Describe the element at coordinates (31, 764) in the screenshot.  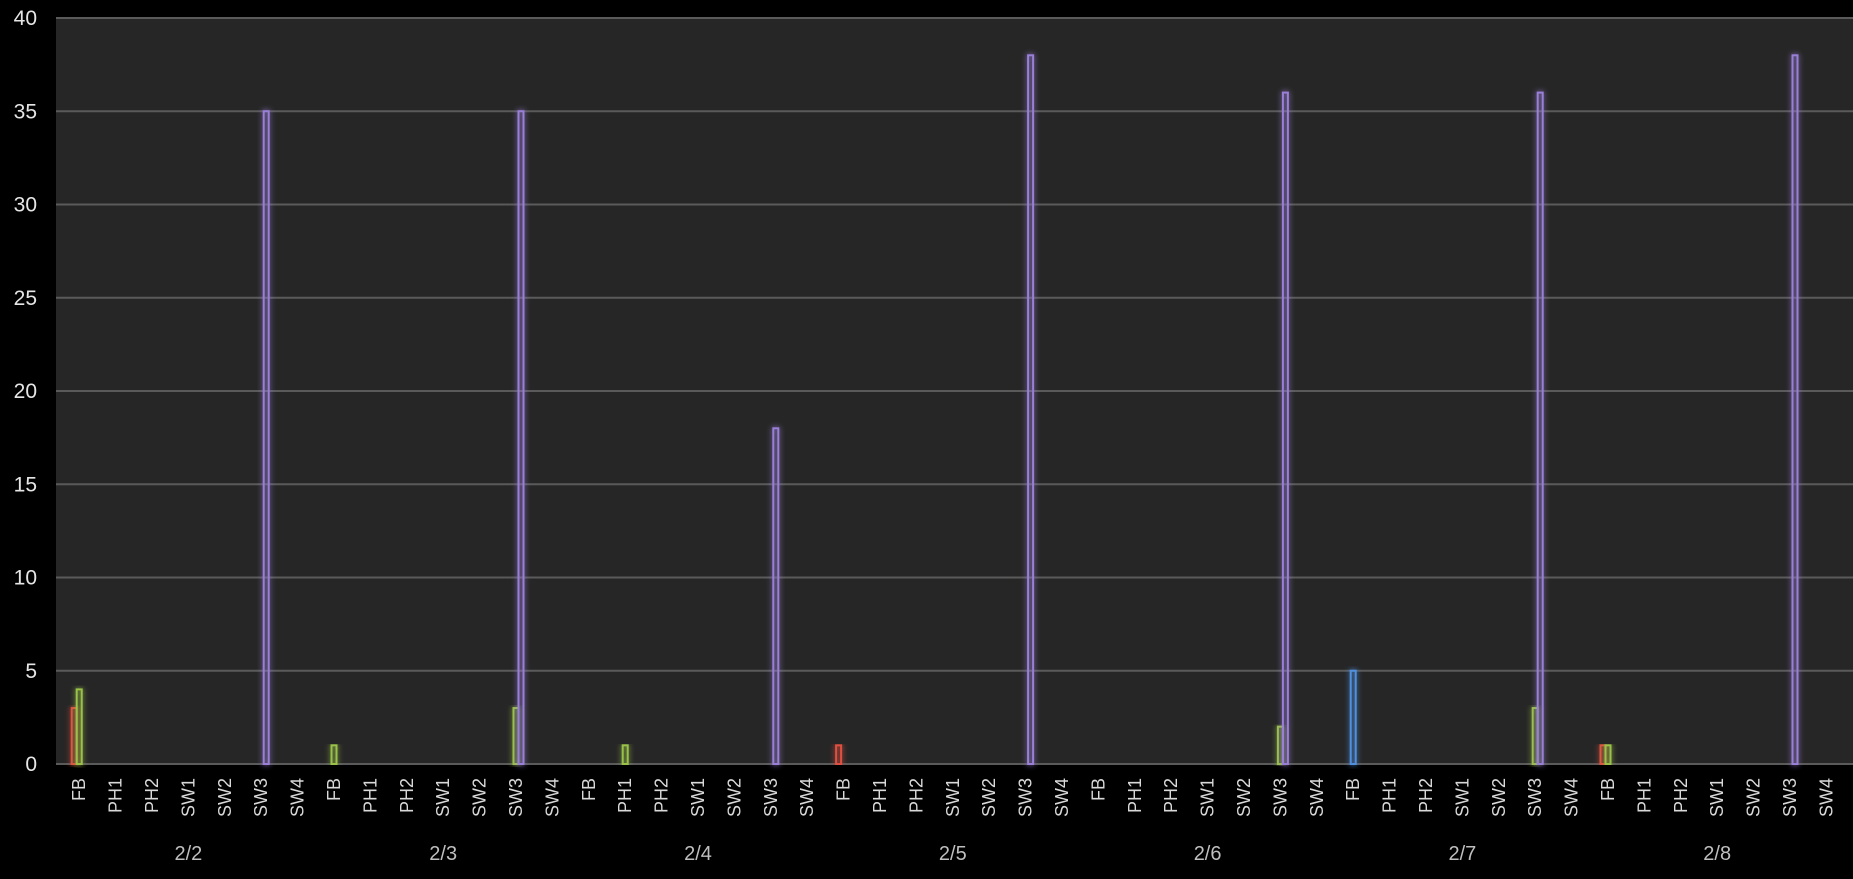
I see `y-tick-label: 0` at that location.